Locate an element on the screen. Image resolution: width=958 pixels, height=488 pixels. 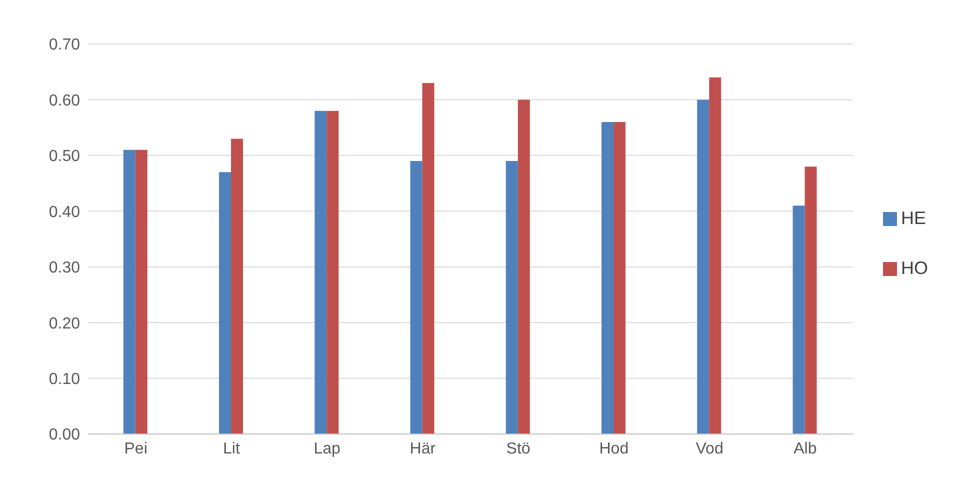
x-tick-label: Hod is located at coordinates (614, 449).